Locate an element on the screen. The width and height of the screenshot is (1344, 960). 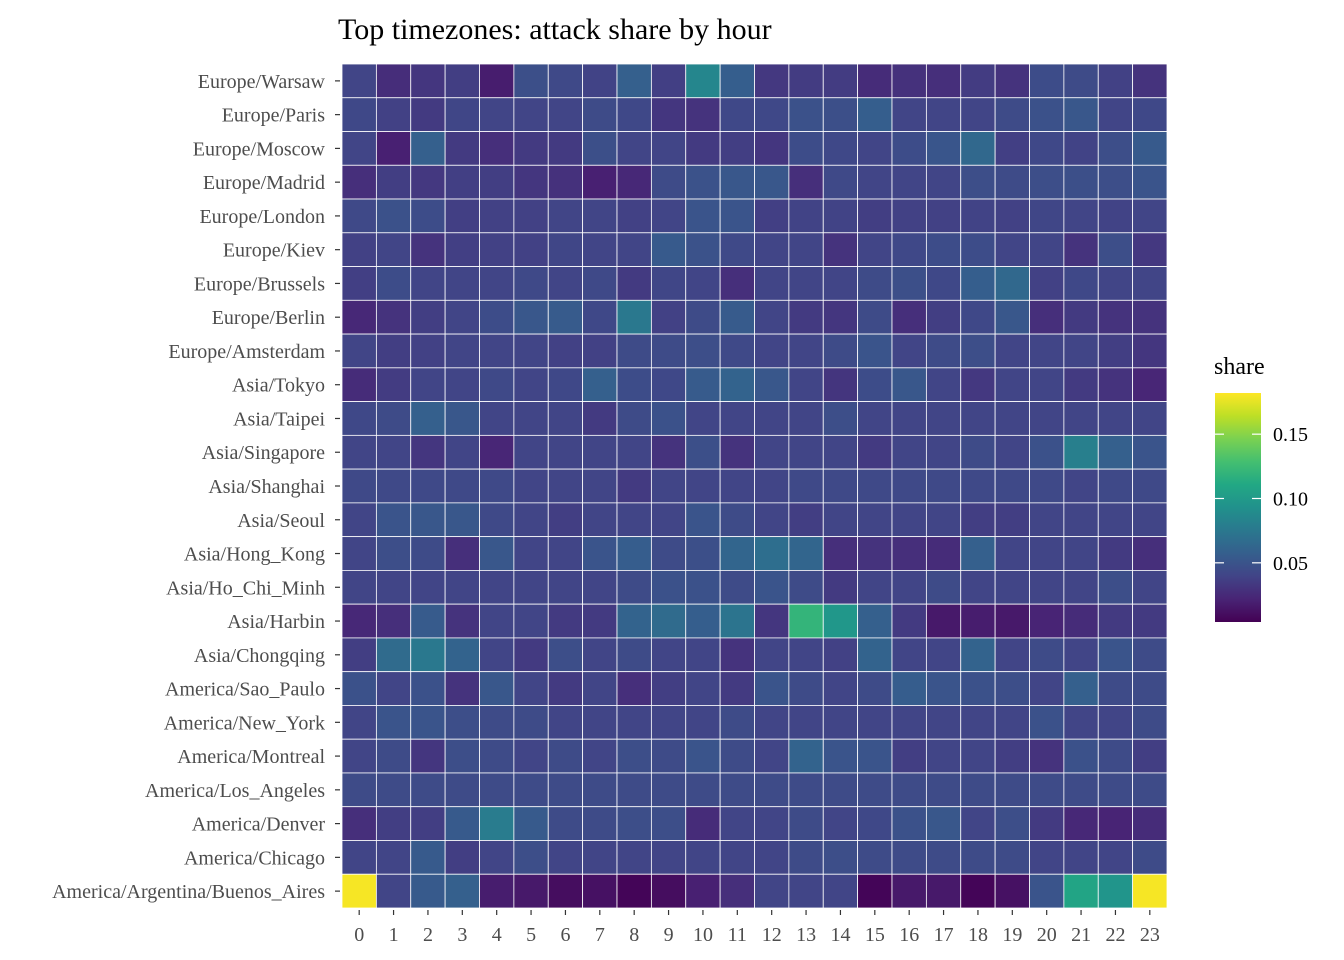
y-tick-label: Asia/Harbin is located at coordinates (276, 622).